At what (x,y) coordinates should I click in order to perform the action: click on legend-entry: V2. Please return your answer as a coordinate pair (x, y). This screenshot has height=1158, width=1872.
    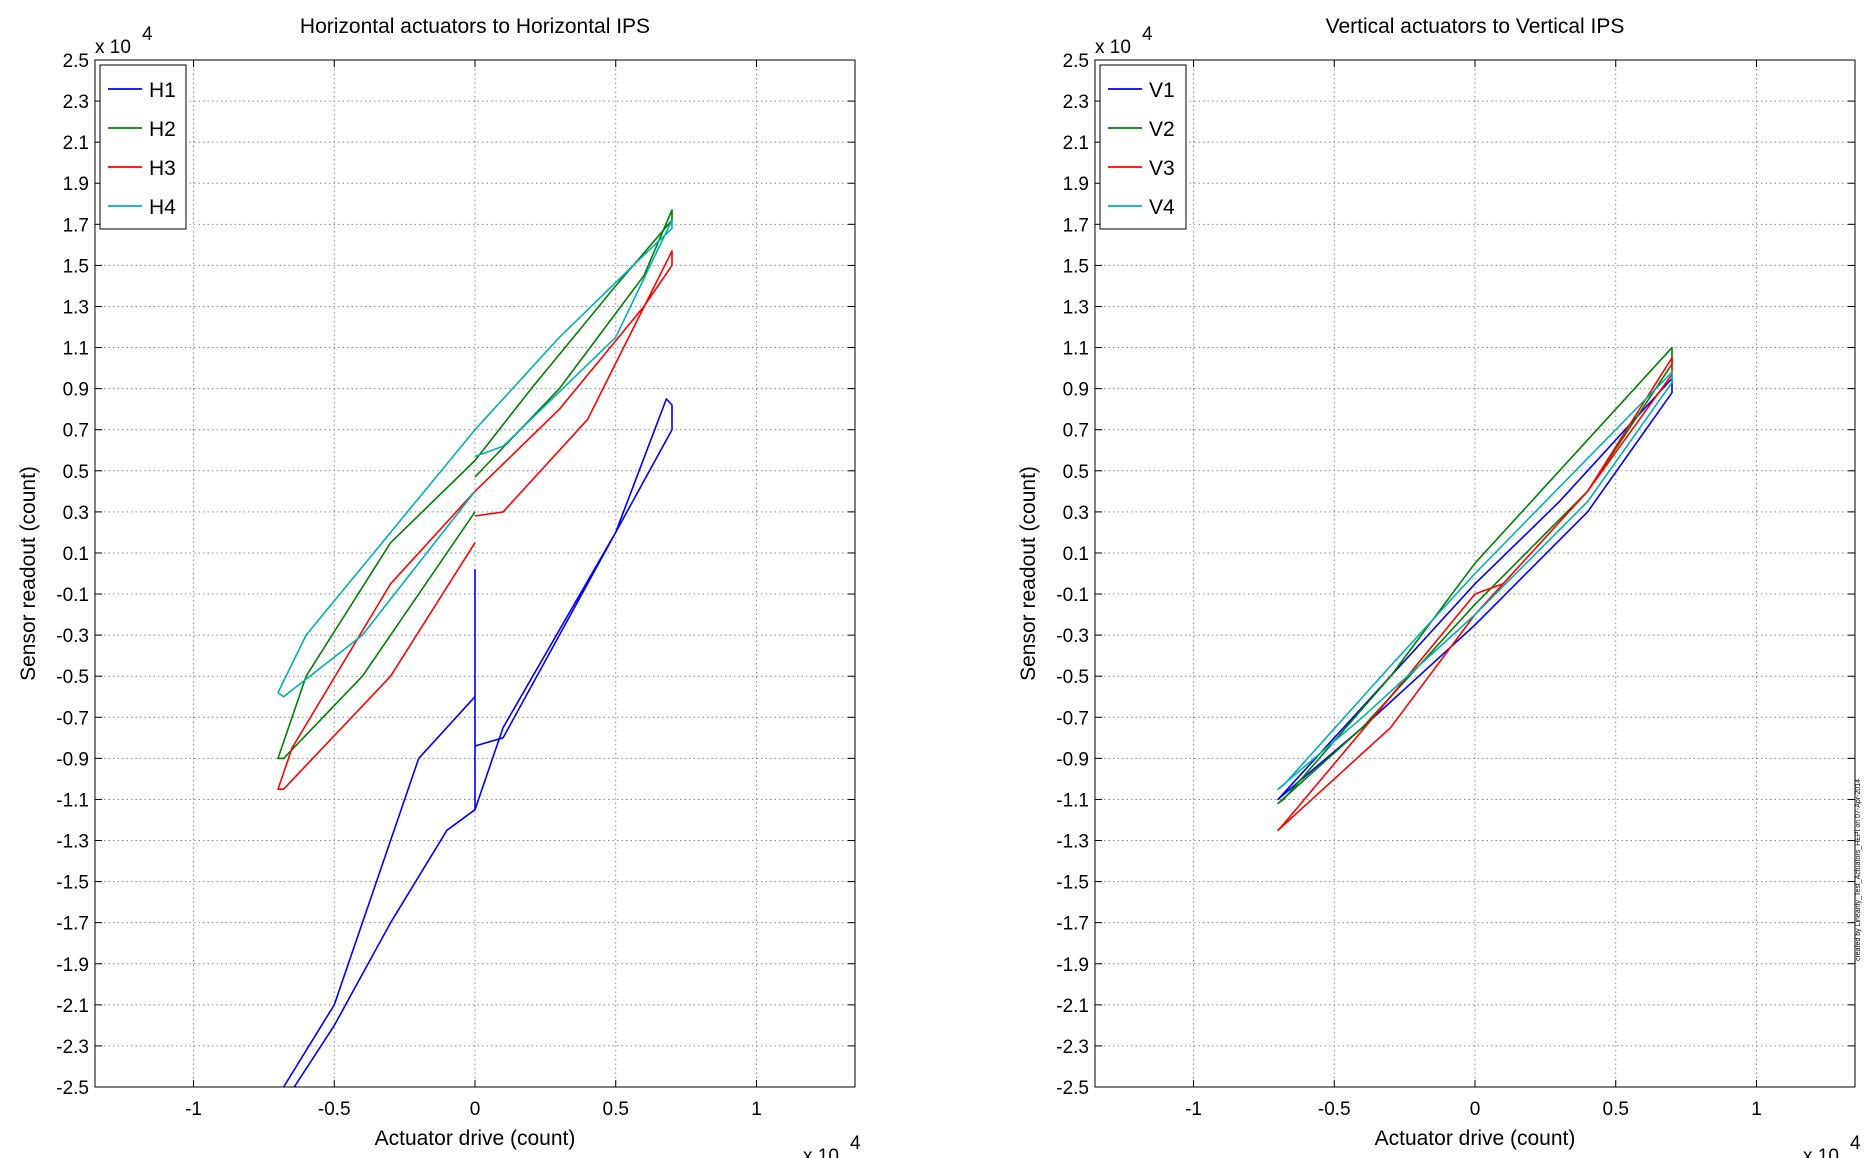
    Looking at the image, I should click on (1162, 129).